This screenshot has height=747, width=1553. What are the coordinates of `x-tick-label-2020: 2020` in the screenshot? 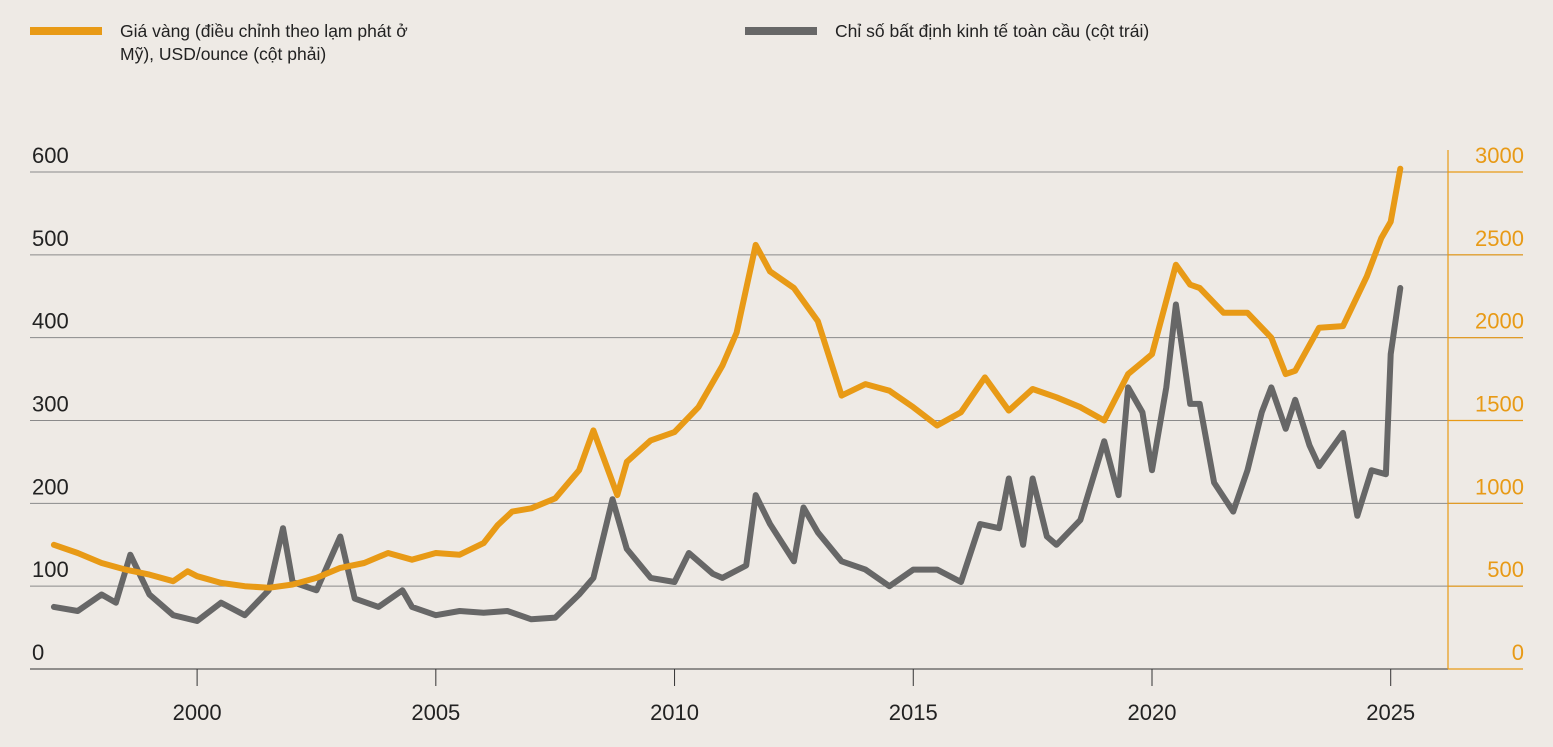 It's located at (1152, 712).